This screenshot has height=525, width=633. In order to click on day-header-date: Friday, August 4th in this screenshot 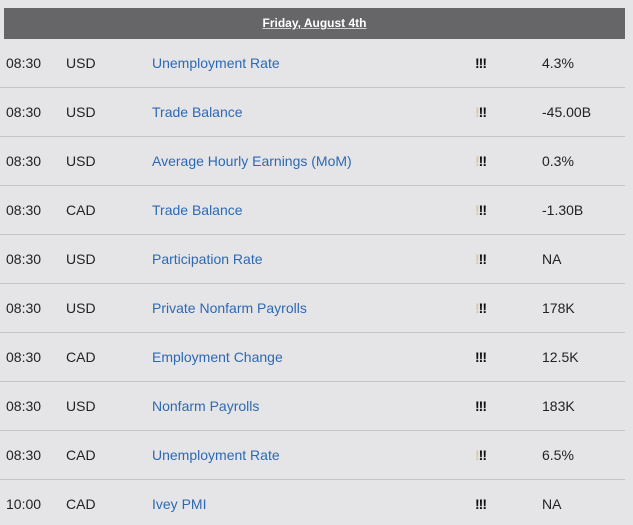, I will do `click(314, 23)`.